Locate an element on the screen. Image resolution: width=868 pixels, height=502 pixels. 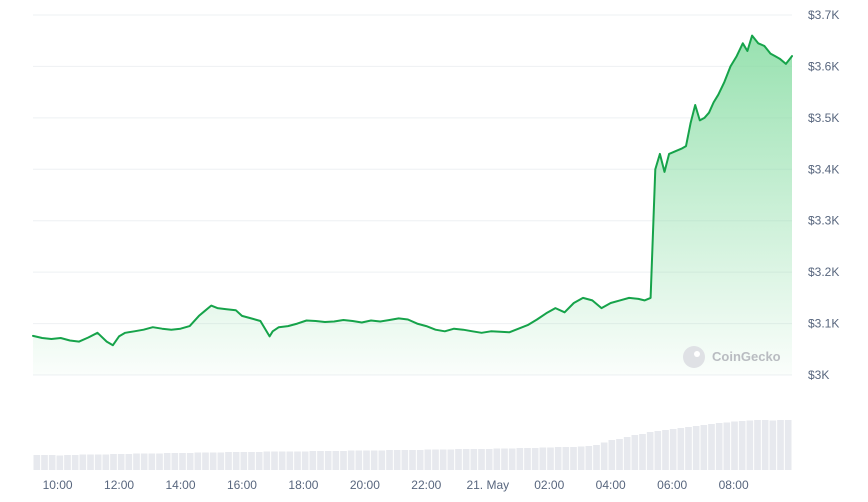
y-tick-label: $3.1K is located at coordinates (823, 324).